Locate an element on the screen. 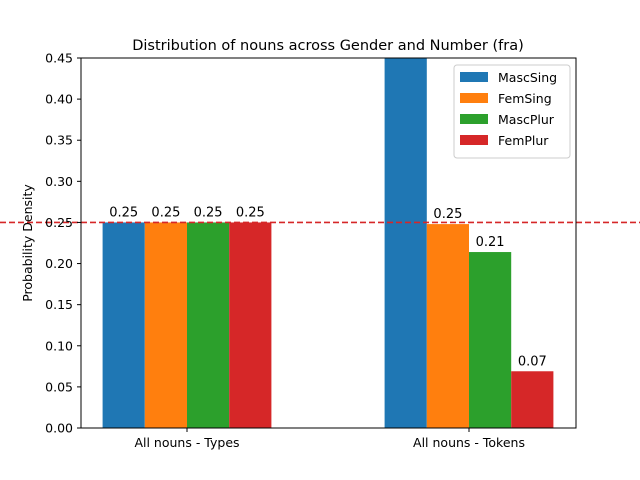 The image size is (640, 480). value-label-femsing-tokens: 0.25 is located at coordinates (447, 214).